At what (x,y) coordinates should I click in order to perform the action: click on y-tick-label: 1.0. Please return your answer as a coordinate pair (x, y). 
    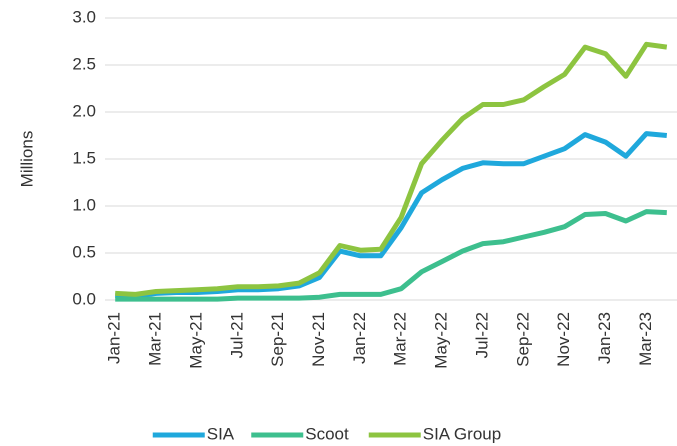
    Looking at the image, I should click on (84, 204).